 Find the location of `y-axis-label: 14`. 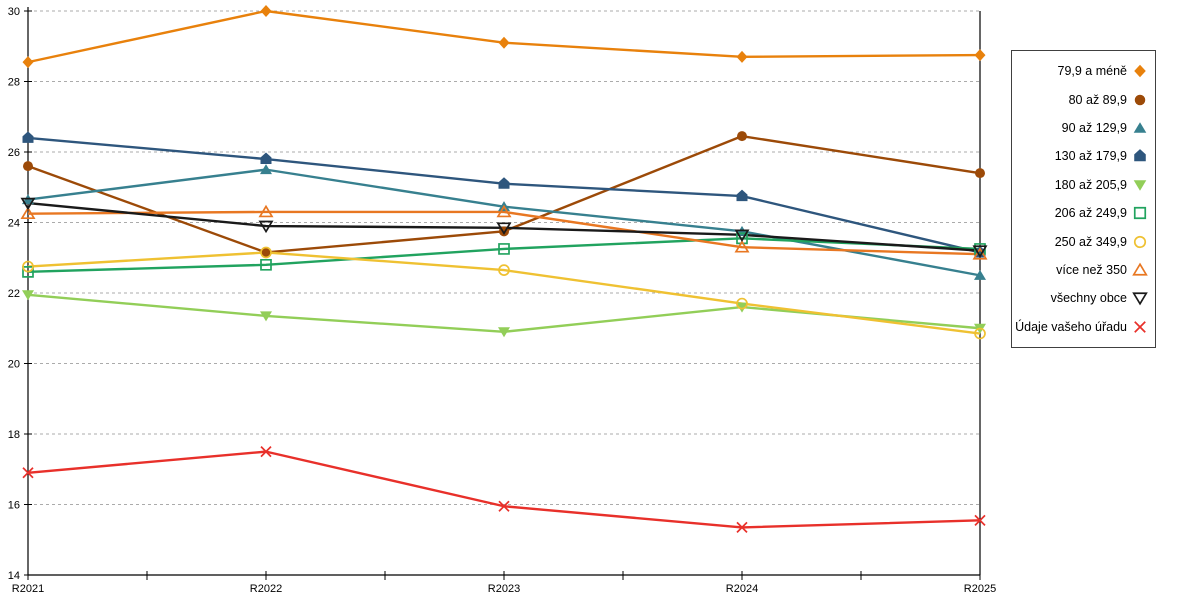

y-axis-label: 14 is located at coordinates (14, 576).